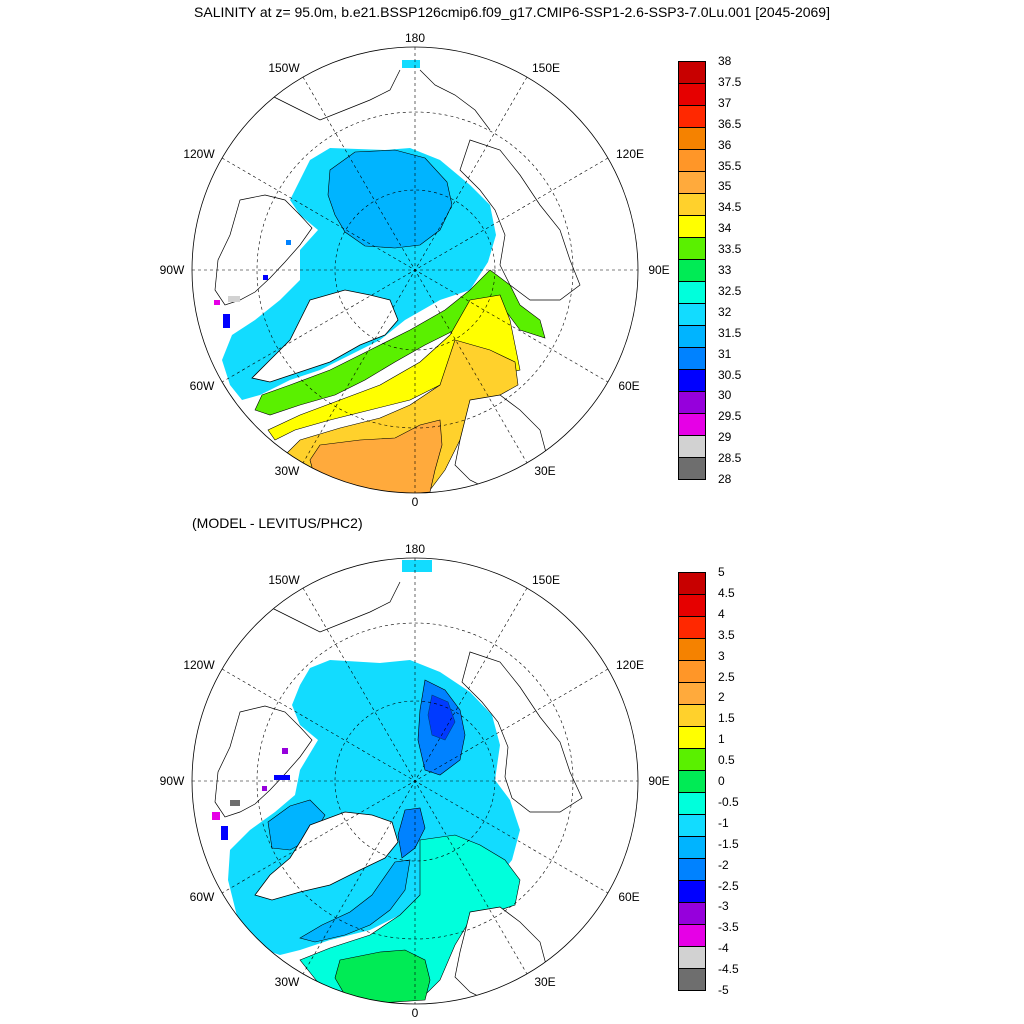 The image size is (1024, 1024). I want to click on colorbar-tick-label: 29.5, so click(730, 416).